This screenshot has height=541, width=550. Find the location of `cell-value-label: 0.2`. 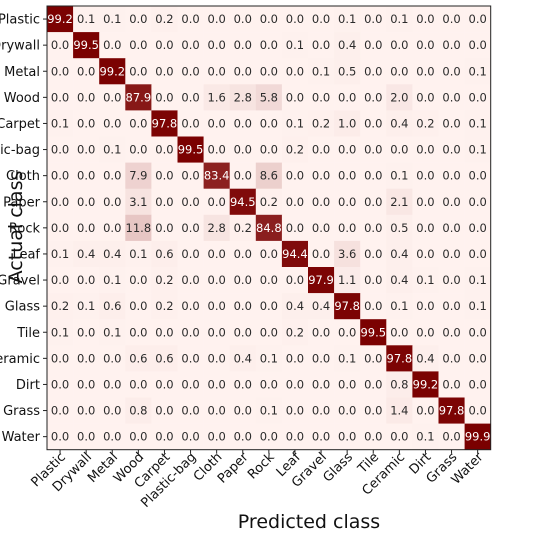

cell-value-label: 0.2 is located at coordinates (269, 202).